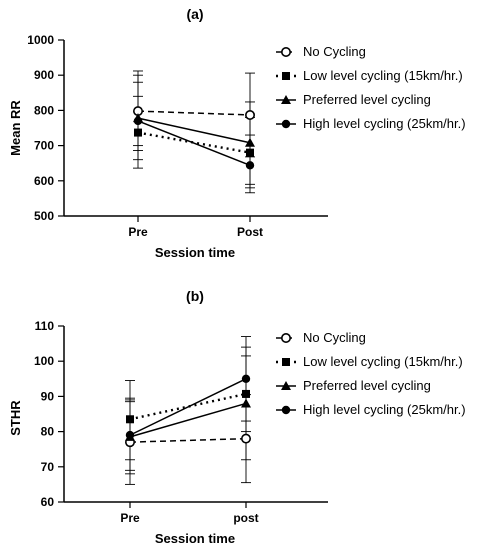  What do you see at coordinates (195, 538) in the screenshot?
I see `panel-b-xlabel: Session time` at bounding box center [195, 538].